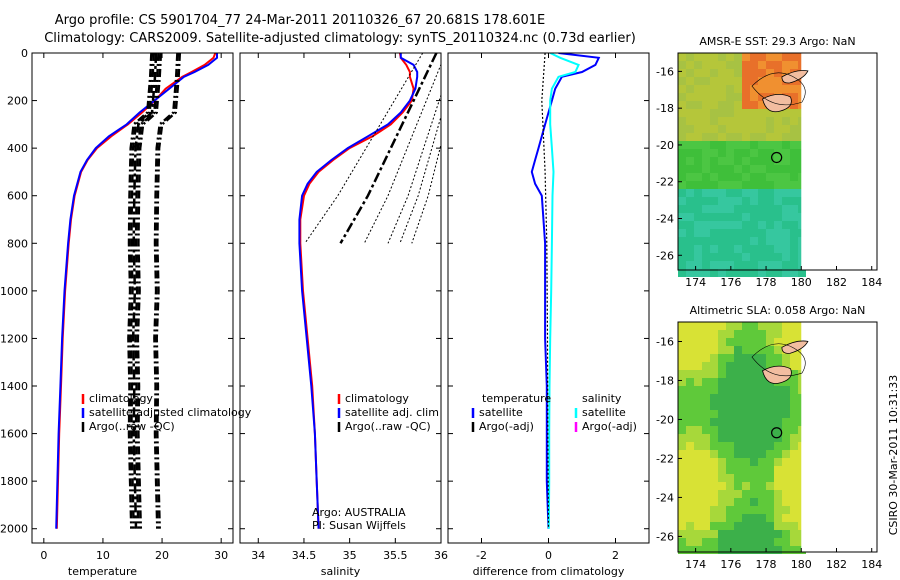 This screenshot has height=580, width=900. Describe the element at coordinates (766, 564) in the screenshot. I see `map-x-tick-label-sla-2: 178` at that location.